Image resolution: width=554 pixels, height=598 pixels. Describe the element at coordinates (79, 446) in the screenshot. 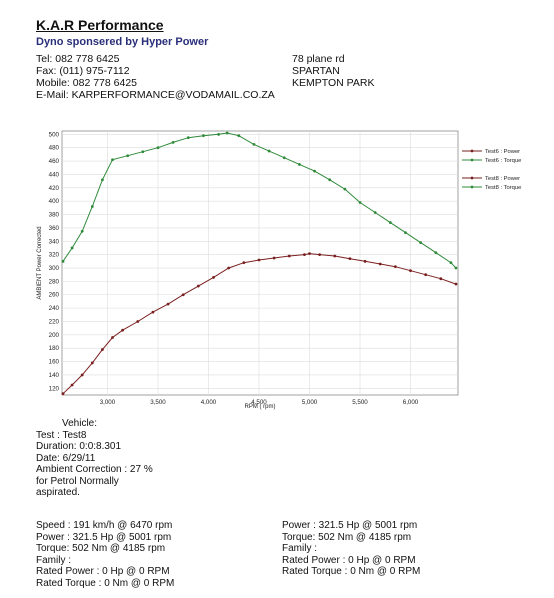

I see `run-info-line: Duration: 0:0:8.301` at that location.